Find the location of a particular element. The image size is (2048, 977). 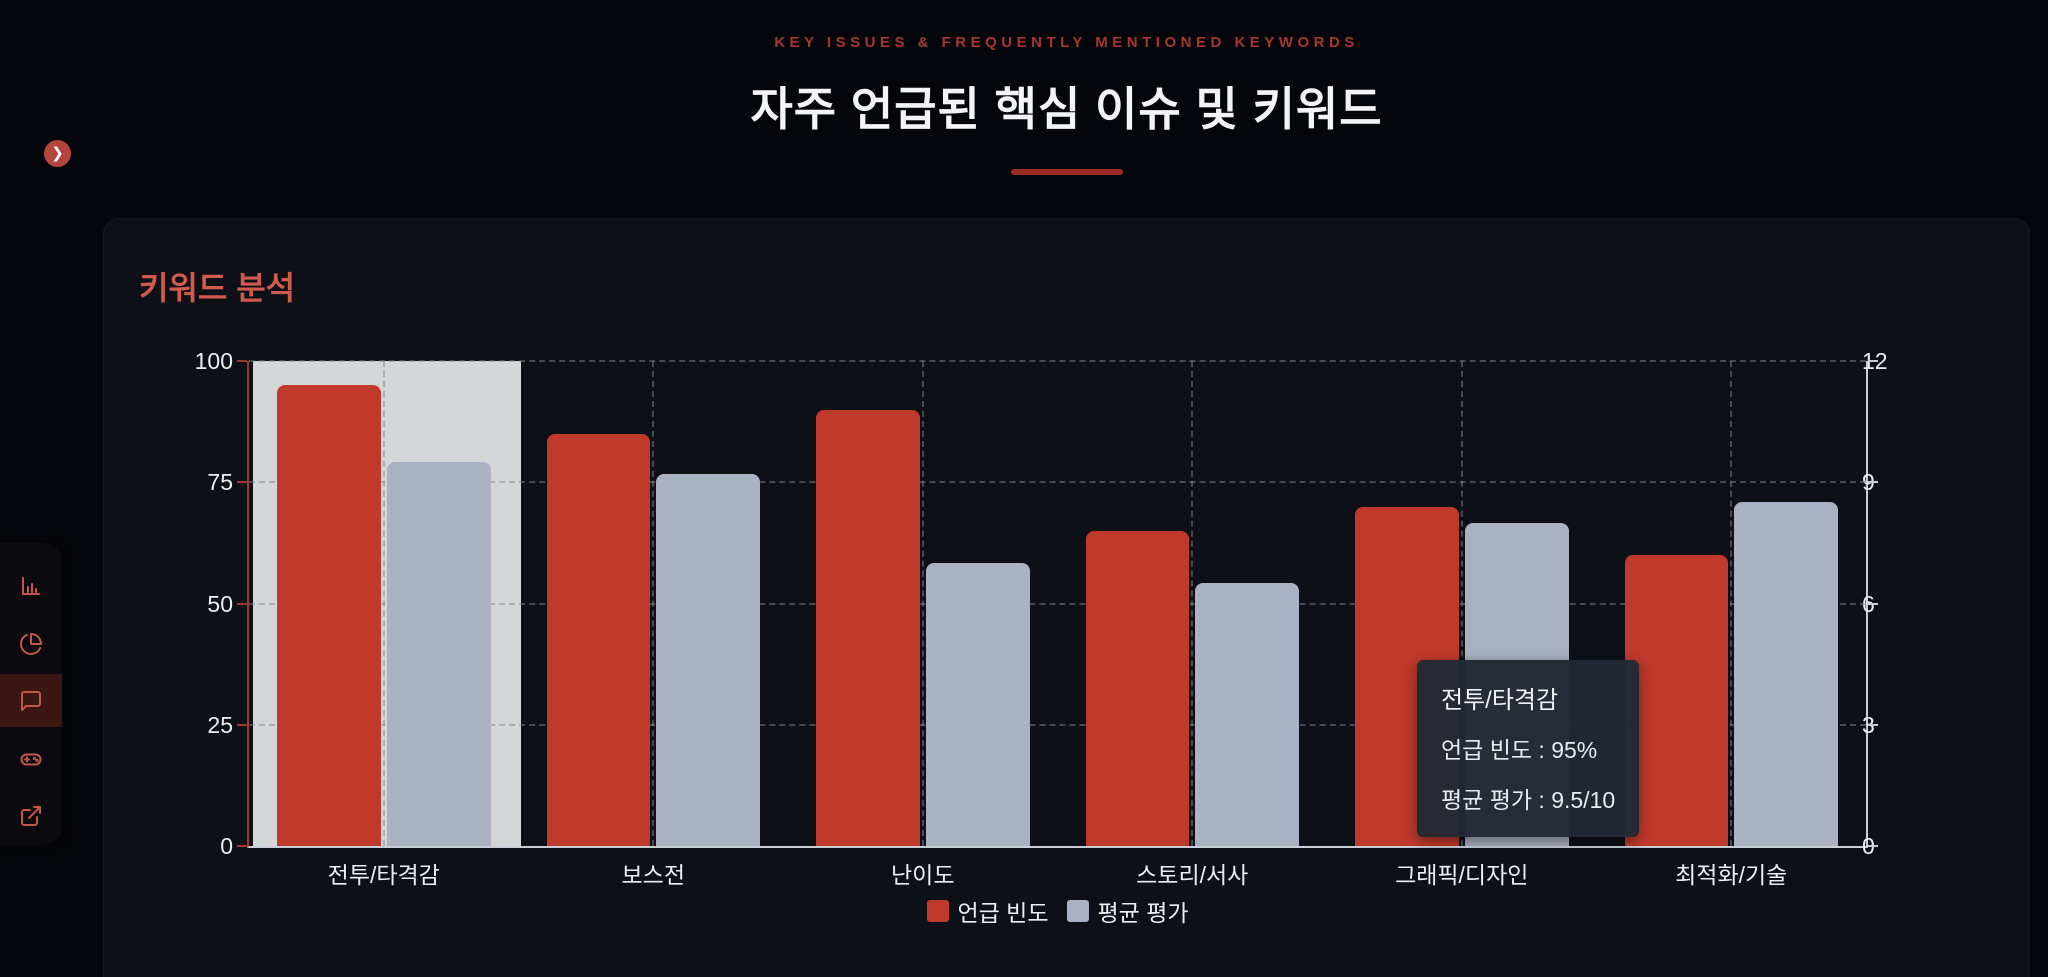

tooltip-mention-frequency: 언급 빈도 : 95% is located at coordinates (1519, 750).